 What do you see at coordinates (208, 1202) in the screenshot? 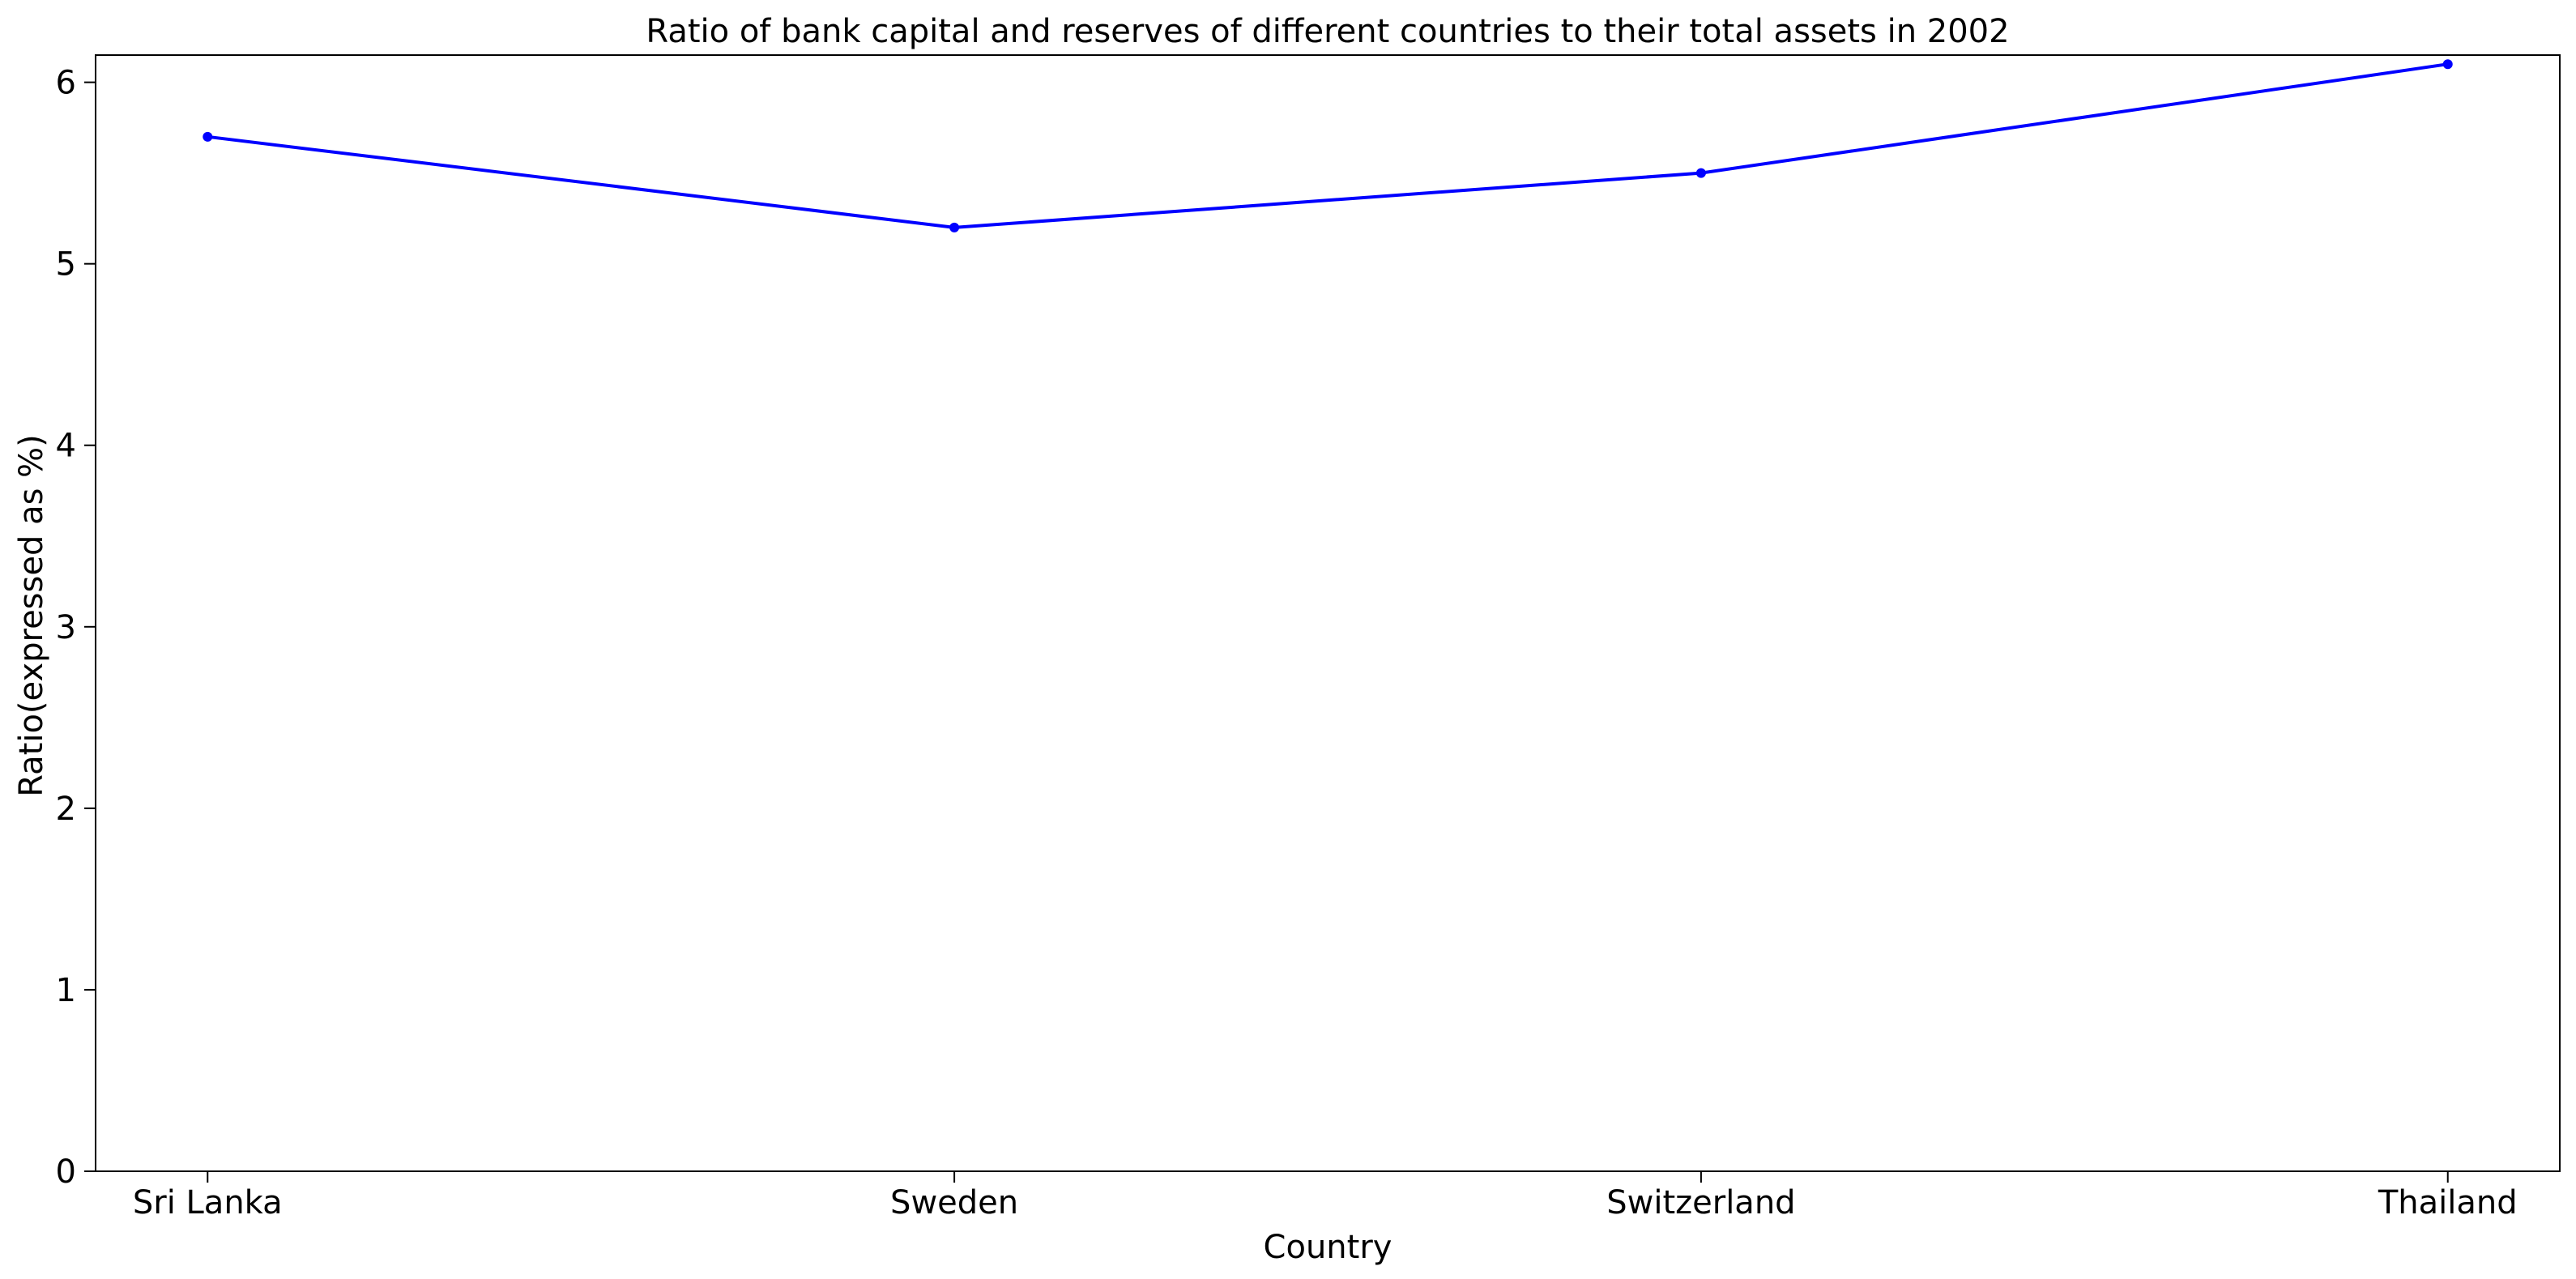
I see `x-tick-label: Sri Lanka` at bounding box center [208, 1202].